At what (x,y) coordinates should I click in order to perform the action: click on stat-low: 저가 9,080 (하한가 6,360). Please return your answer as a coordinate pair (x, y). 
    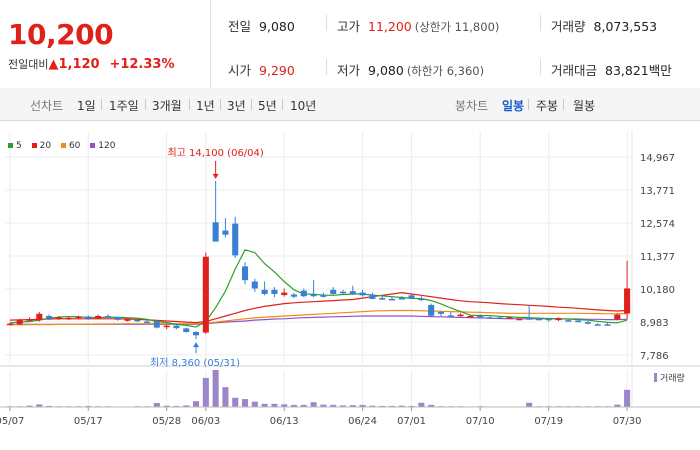
    Looking at the image, I should click on (410, 69).